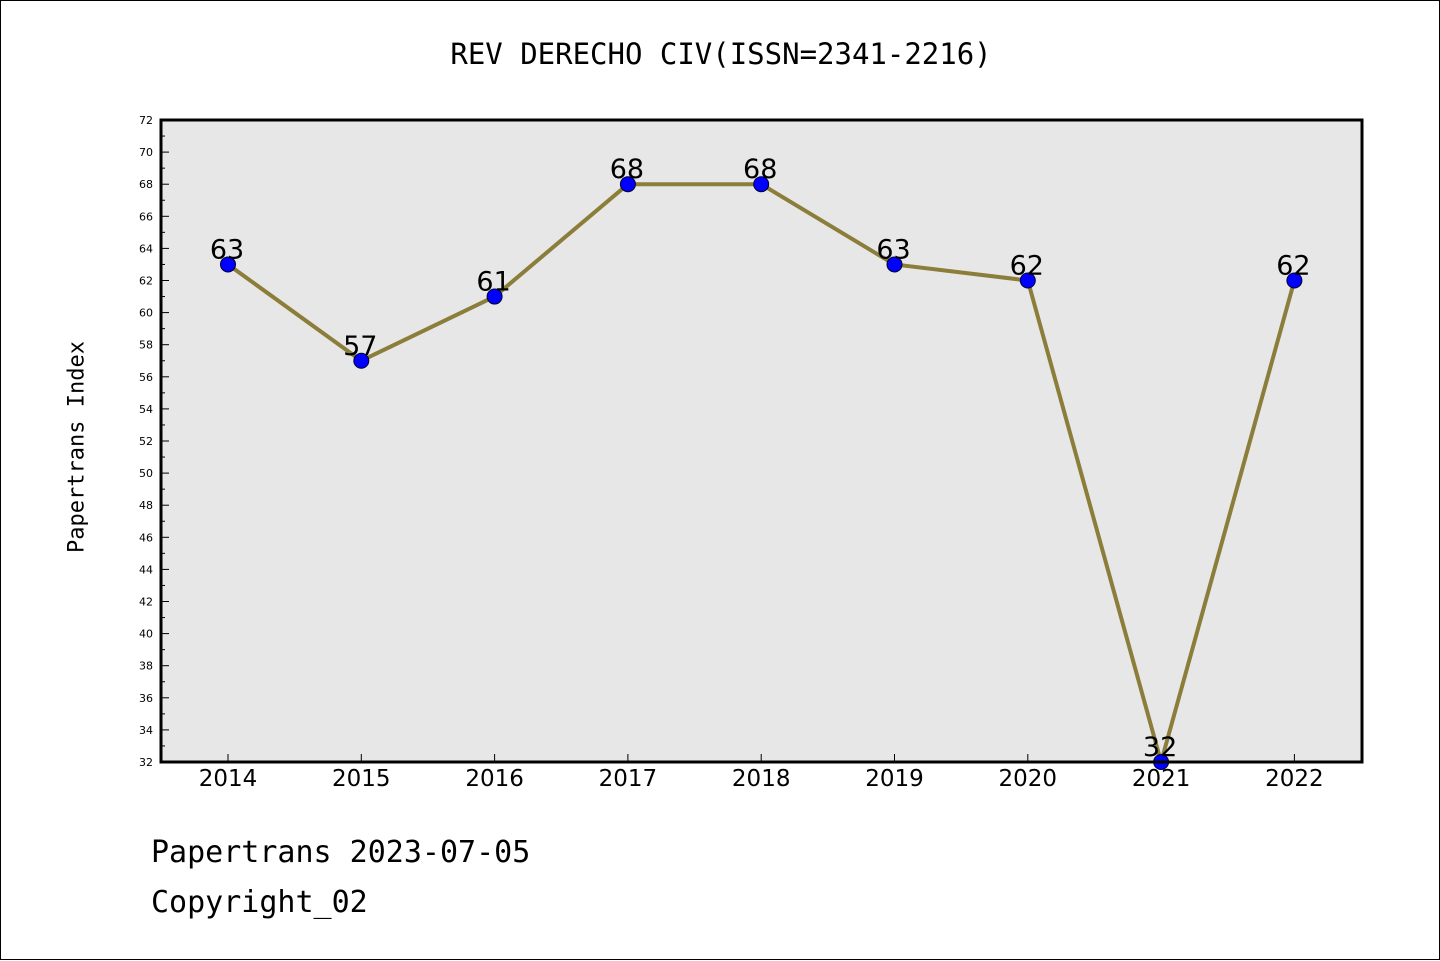 The width and height of the screenshot is (1440, 961). Describe the element at coordinates (341, 852) in the screenshot. I see `footer-date: Papertrans 2023-07-05` at that location.